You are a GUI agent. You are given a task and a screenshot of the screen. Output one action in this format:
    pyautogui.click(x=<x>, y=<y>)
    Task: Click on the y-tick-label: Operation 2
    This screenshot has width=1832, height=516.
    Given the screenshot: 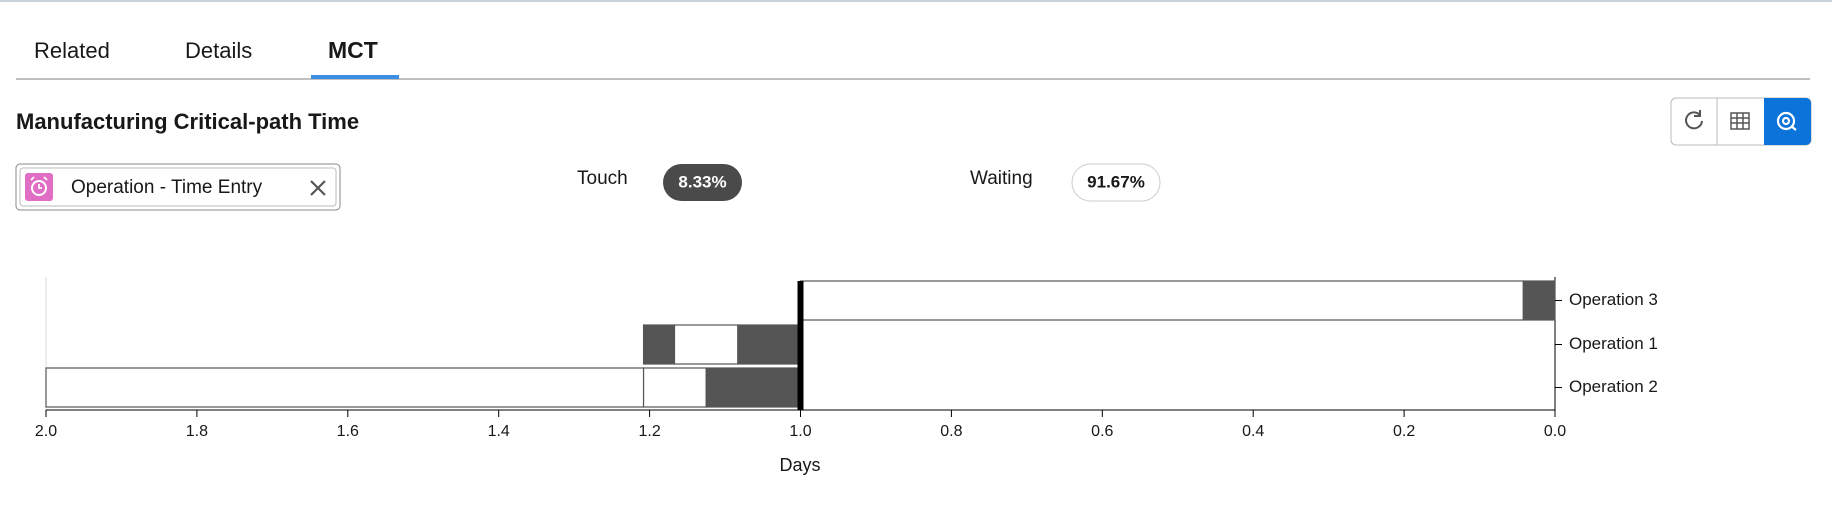 What is the action you would take?
    pyautogui.click(x=1613, y=386)
    